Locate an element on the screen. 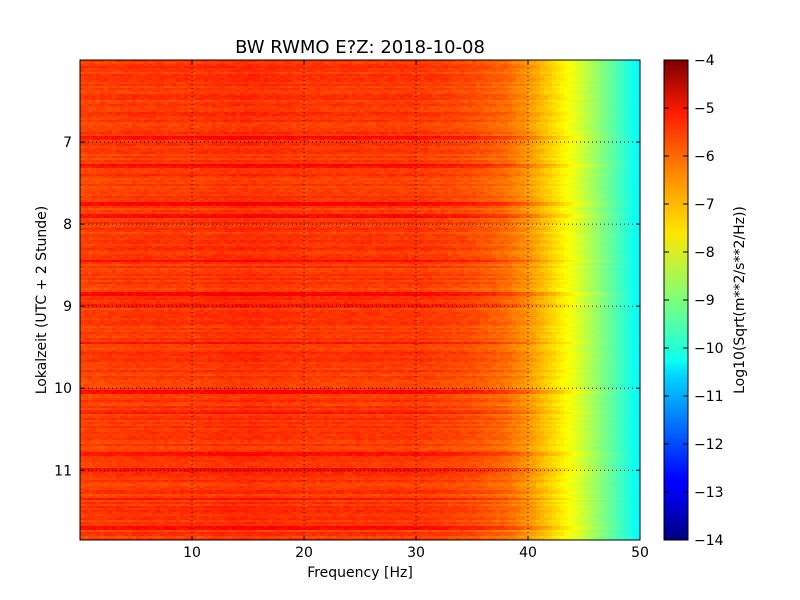  colorbar-tick-label: −9 is located at coordinates (704, 301).